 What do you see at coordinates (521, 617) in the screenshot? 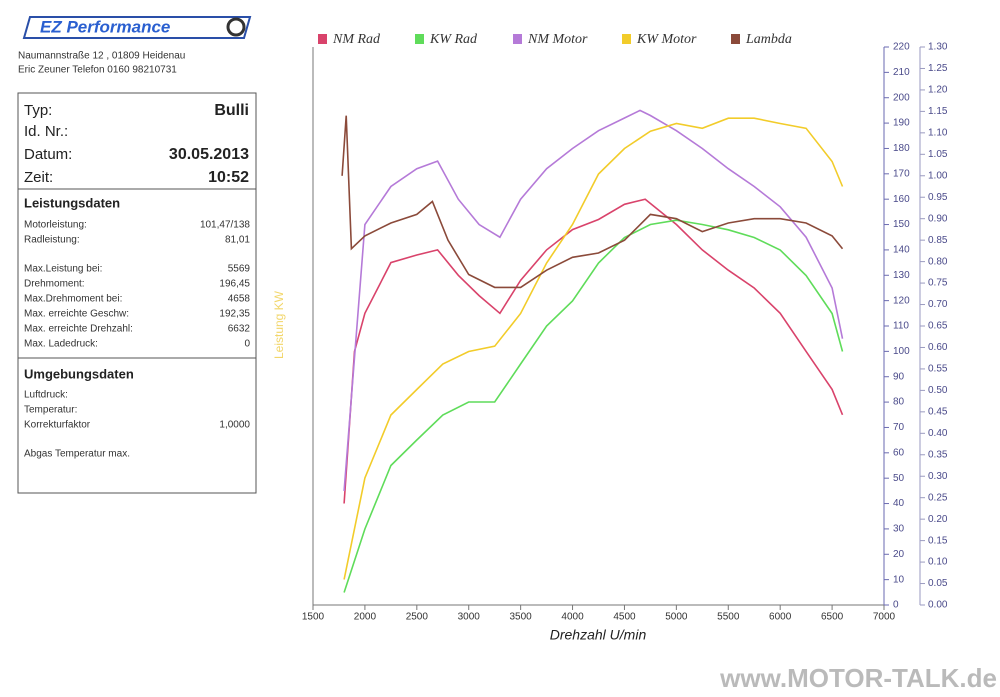
I see `x-tick-label: 3500` at bounding box center [521, 617].